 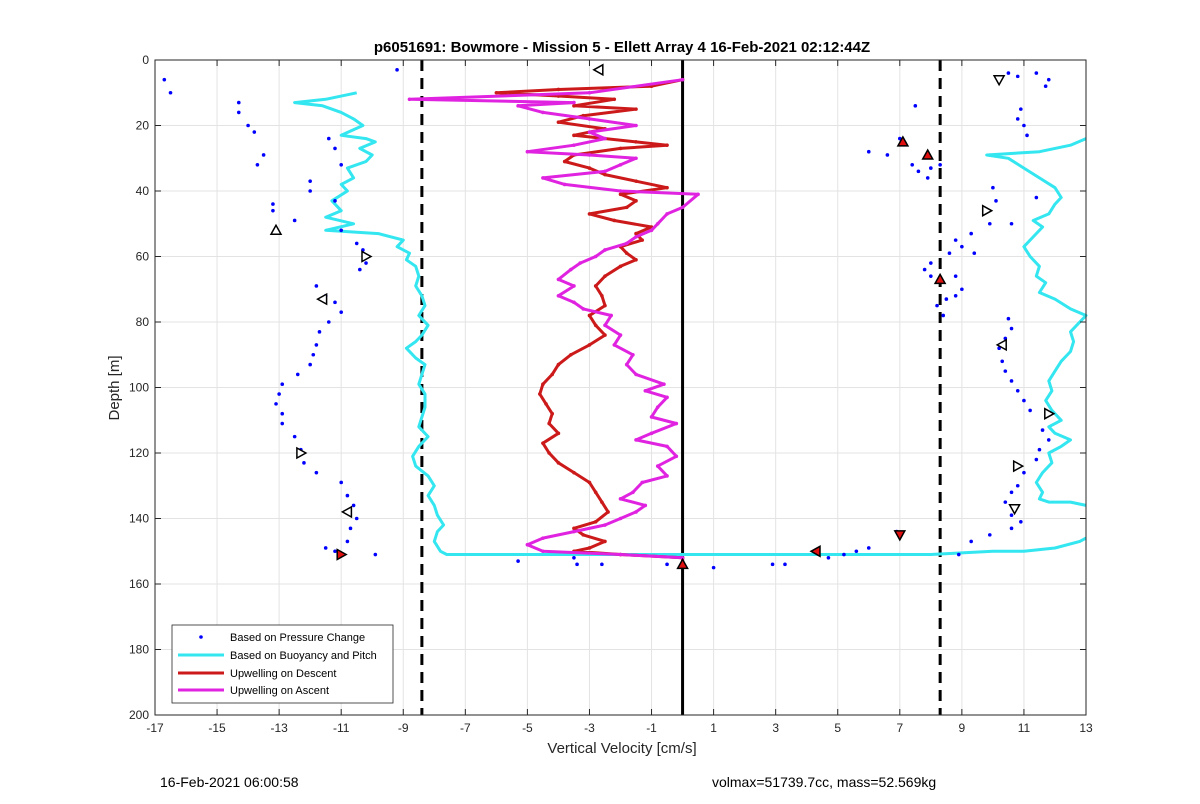 I want to click on x-tick-label: 7, so click(x=899, y=728).